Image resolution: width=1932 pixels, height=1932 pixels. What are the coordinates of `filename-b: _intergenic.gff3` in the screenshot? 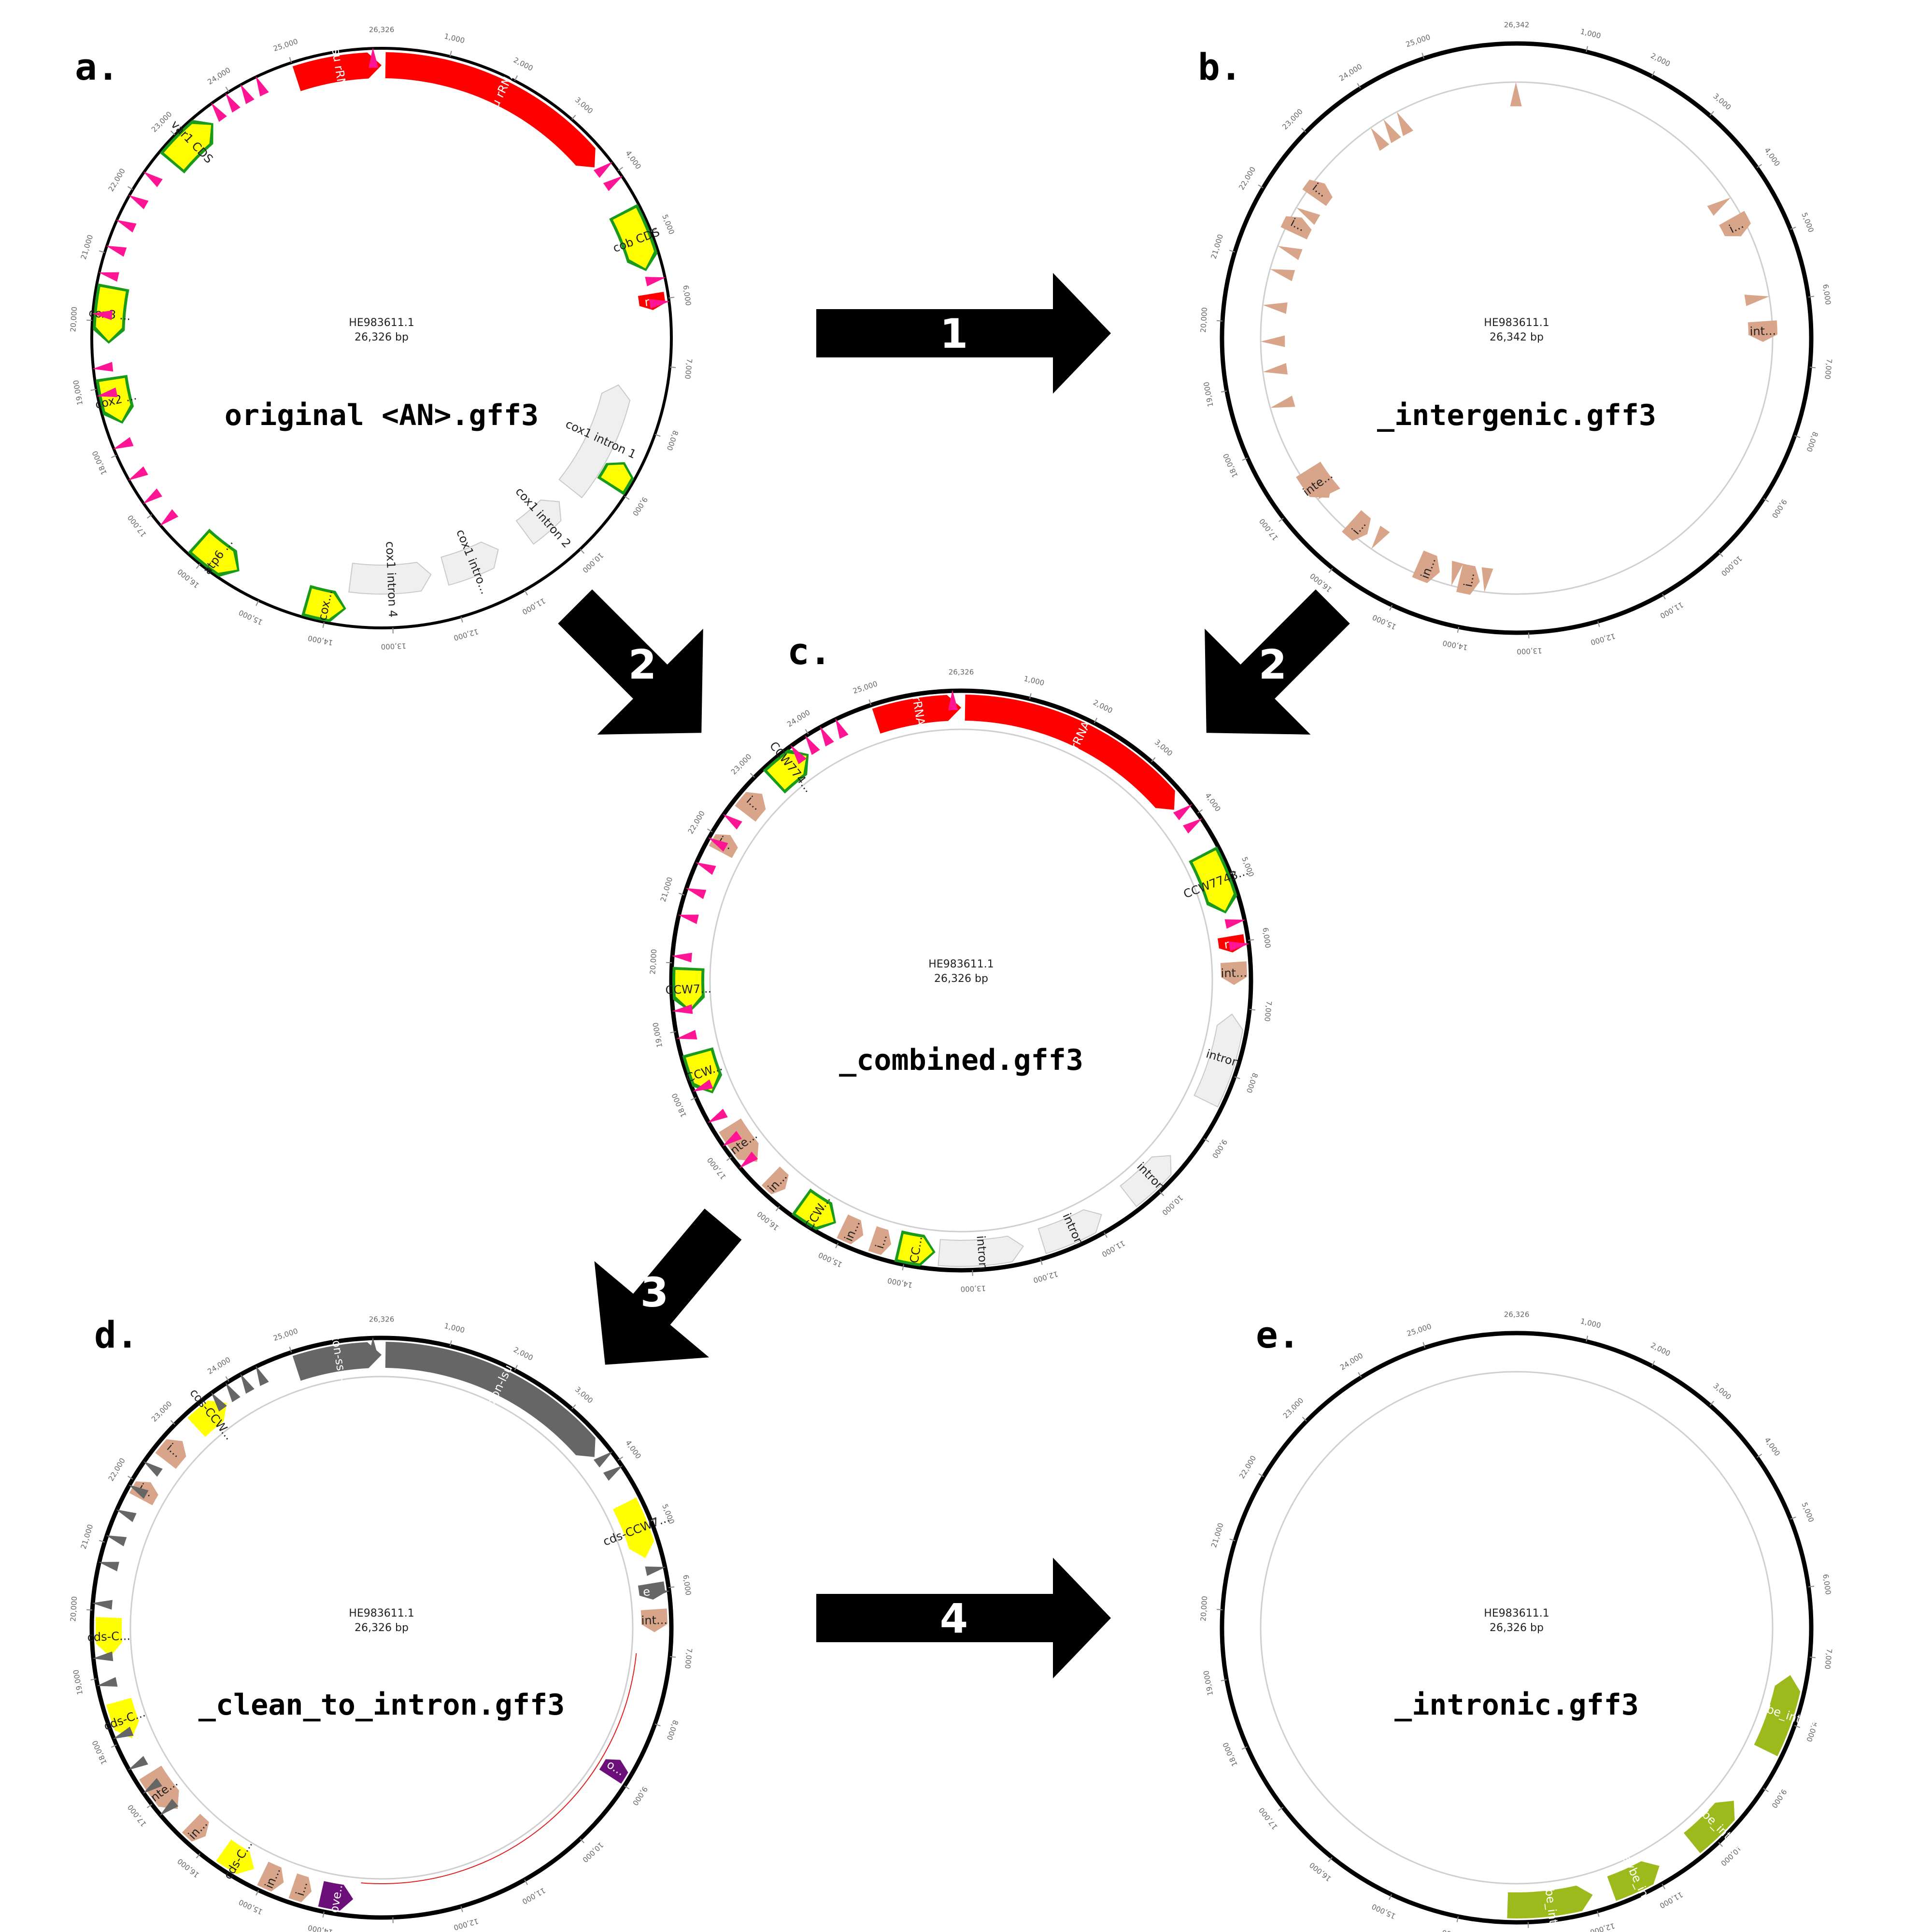 It's located at (1516, 415).